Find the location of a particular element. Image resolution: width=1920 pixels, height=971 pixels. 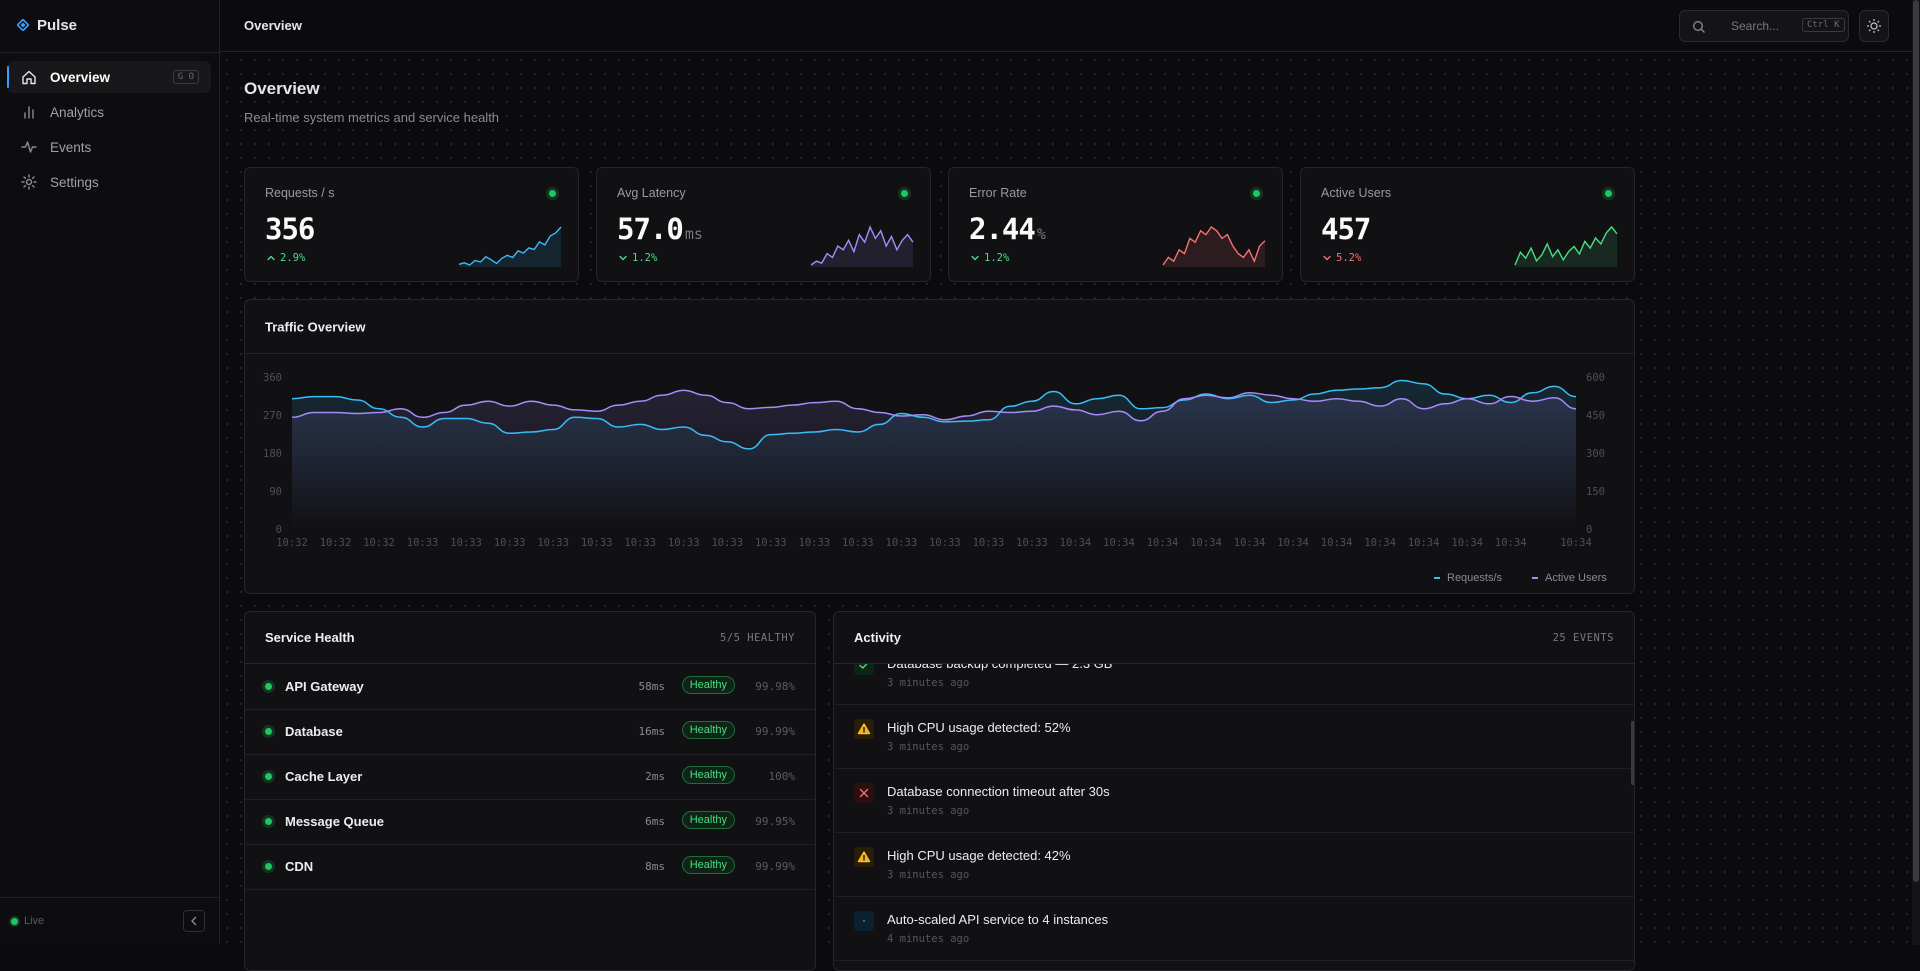

scrollbar-thumb is located at coordinates (1632, 753).